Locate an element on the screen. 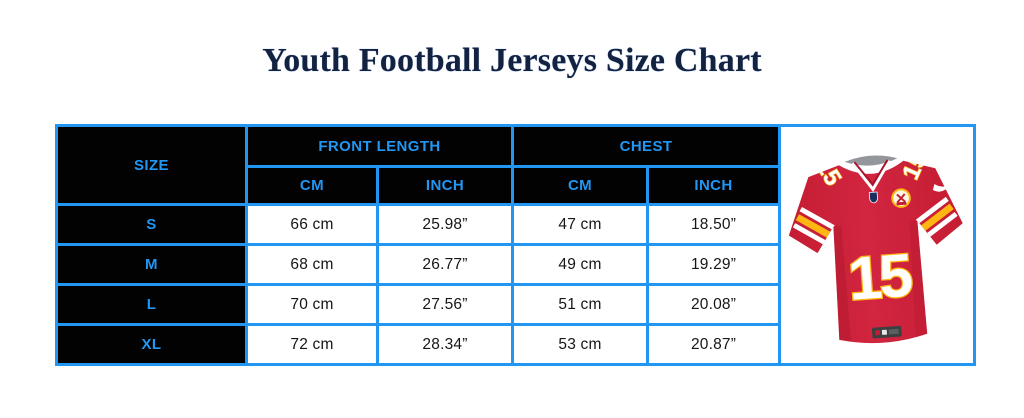 This screenshot has width=1024, height=418. jersey-body is located at coordinates (875, 252).